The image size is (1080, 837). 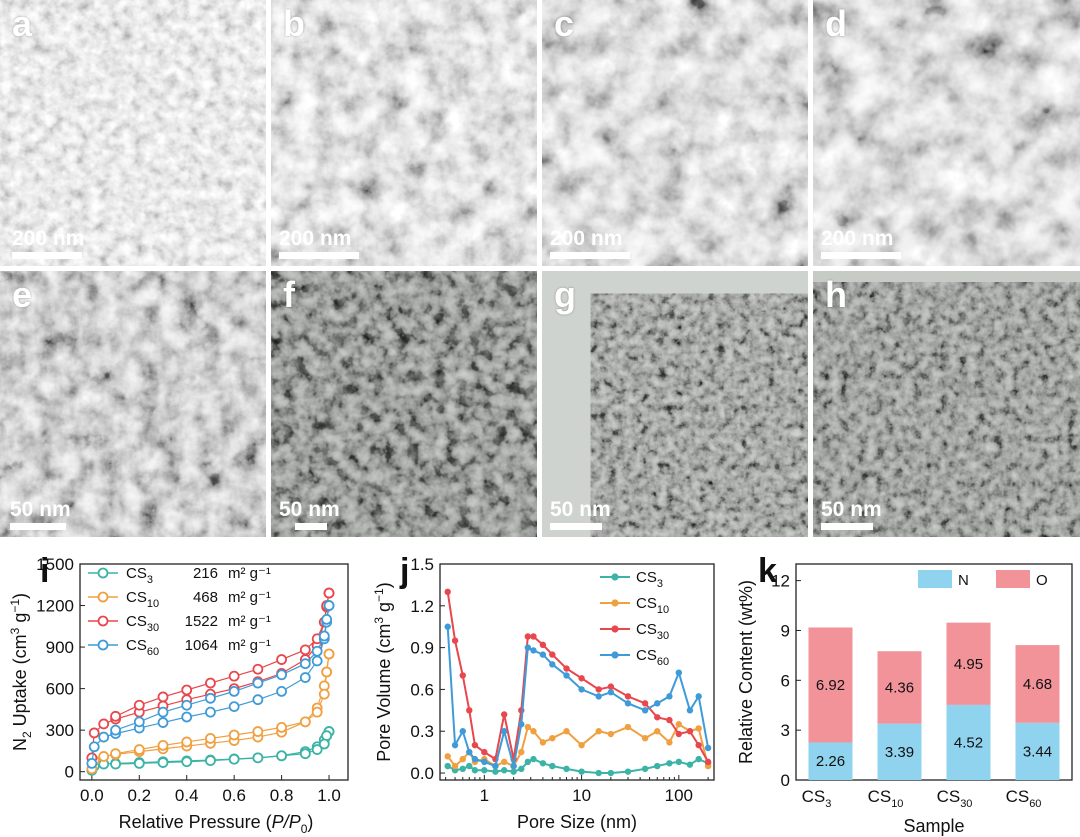 I want to click on series-line, so click(x=577, y=677).